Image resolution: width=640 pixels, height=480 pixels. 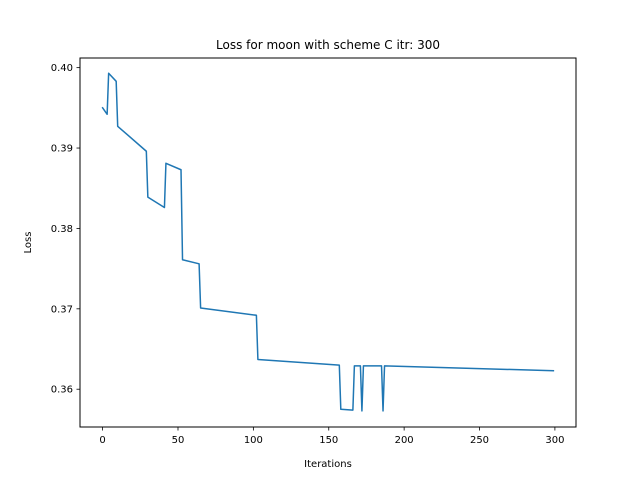 What do you see at coordinates (62, 68) in the screenshot?
I see `y-tick-label: 0.40` at bounding box center [62, 68].